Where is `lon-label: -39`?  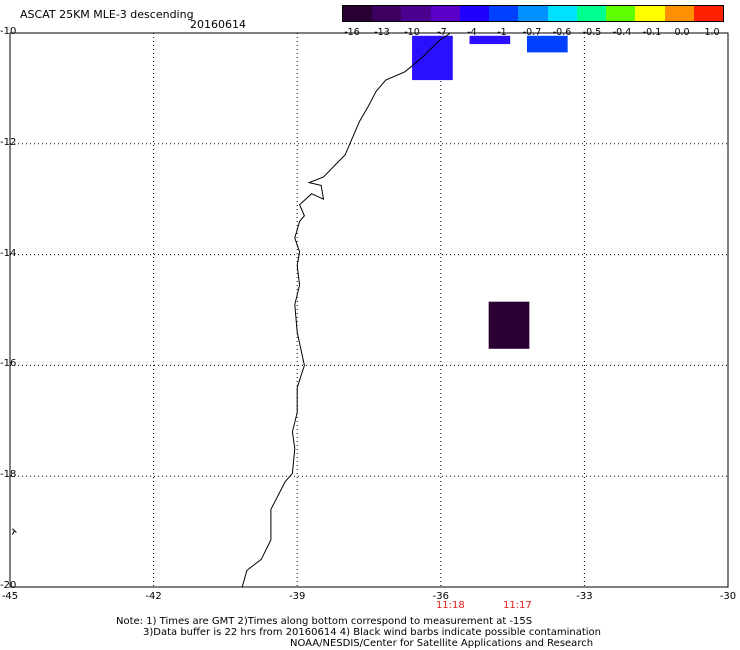 lon-label: -39 is located at coordinates (297, 596).